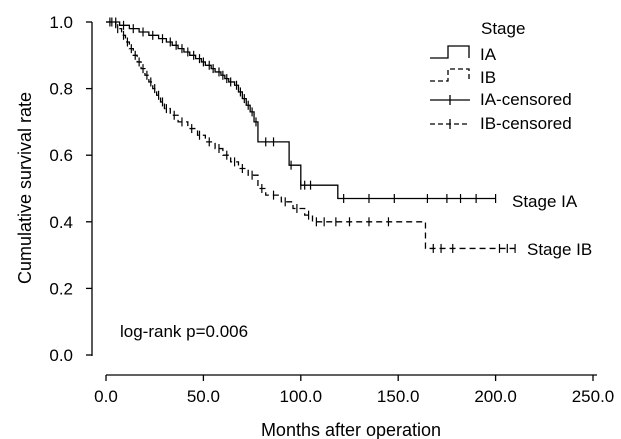 The height and width of the screenshot is (439, 621). Describe the element at coordinates (61, 155) in the screenshot. I see `y-tick-label: 0.6` at that location.